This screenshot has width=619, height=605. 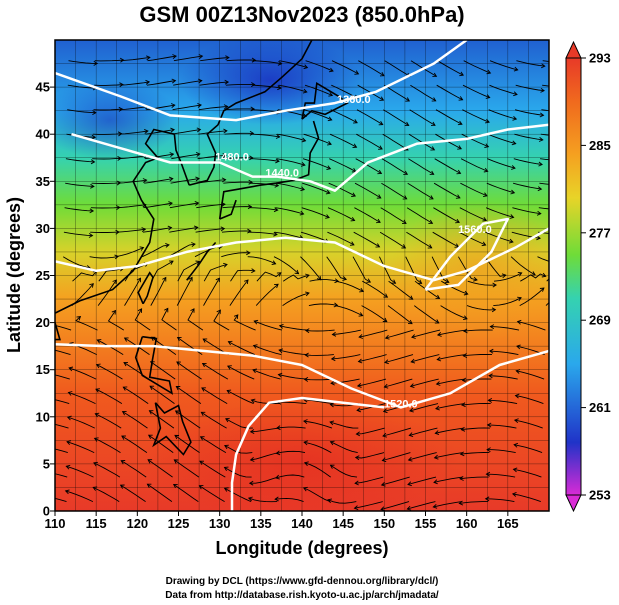 What do you see at coordinates (261, 81) in the screenshot?
I see `contour-line` at bounding box center [261, 81].